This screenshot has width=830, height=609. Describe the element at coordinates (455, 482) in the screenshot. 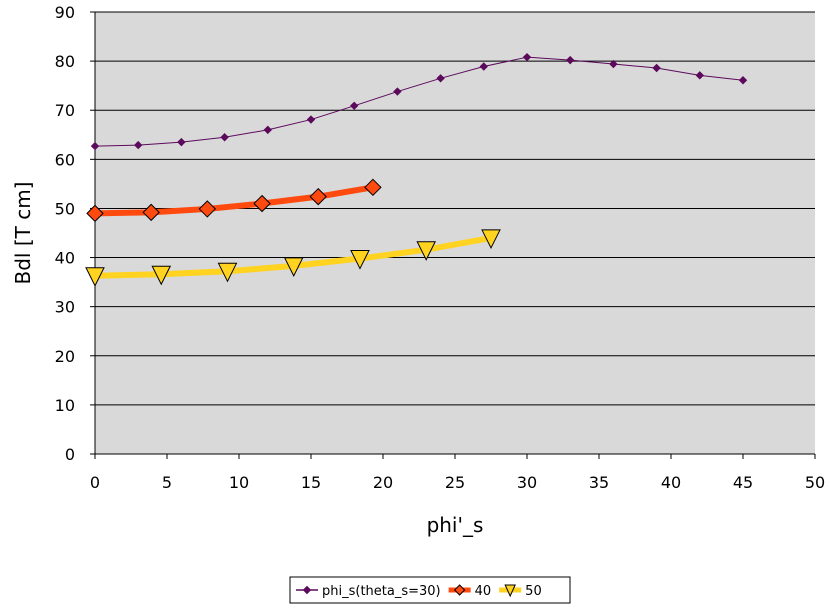

I see `x-tick-label: 25` at that location.